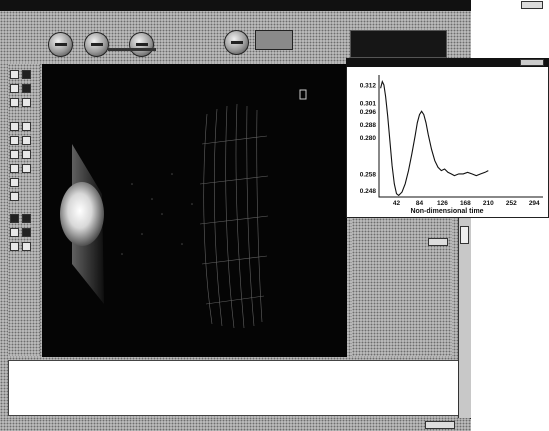  Describe the element at coordinates (234, 216) in the screenshot. I see `wireframe-mesh` at that location.